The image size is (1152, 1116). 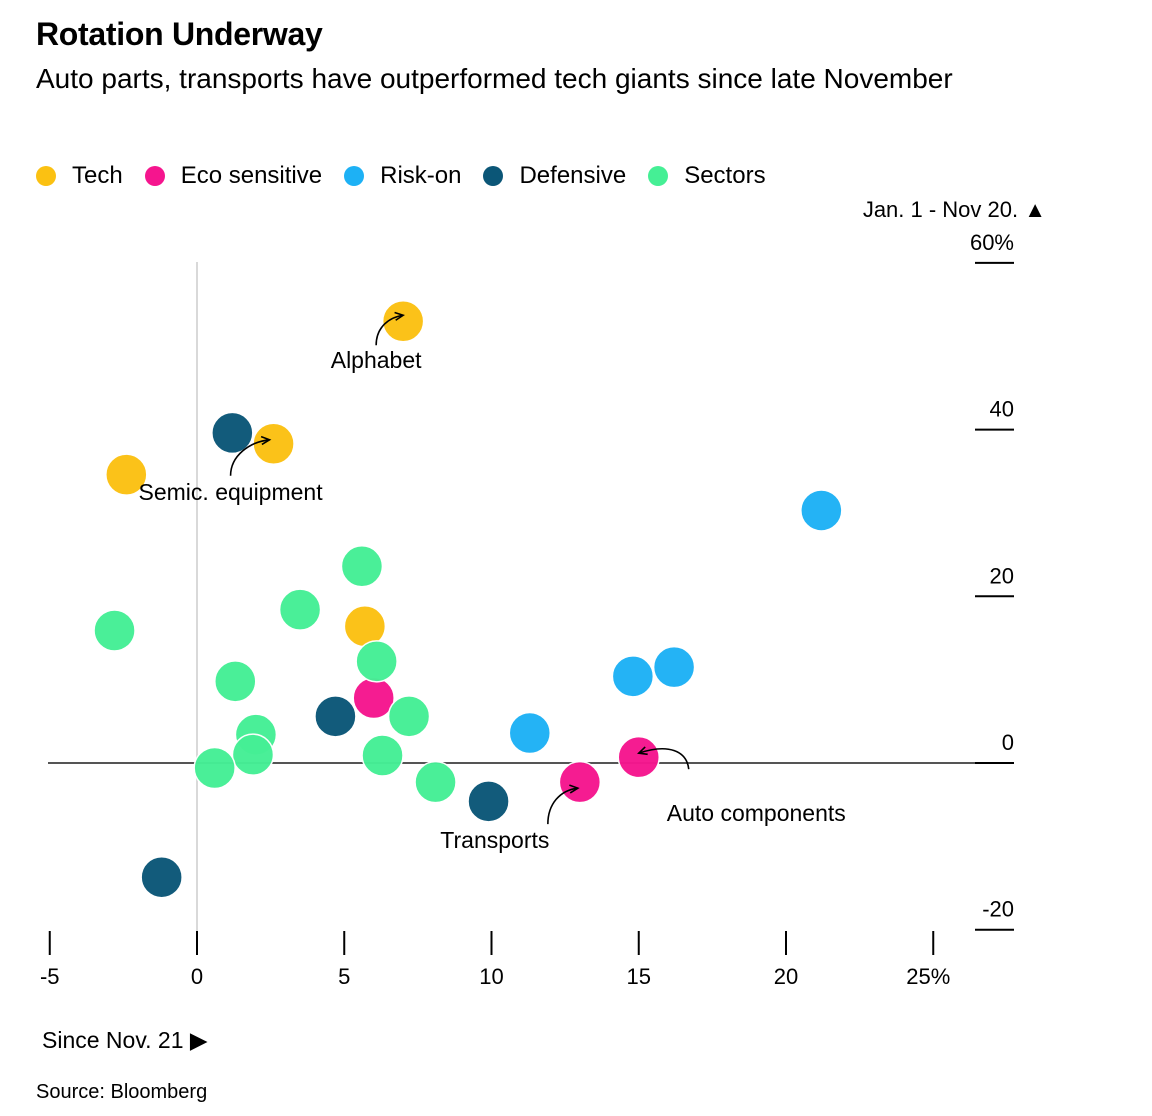 I want to click on y-tick-label: 40, so click(x=1002, y=409).